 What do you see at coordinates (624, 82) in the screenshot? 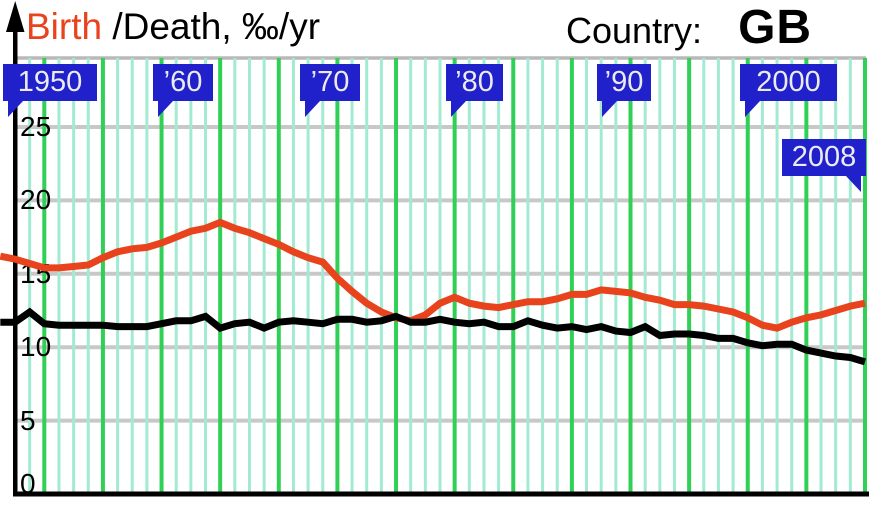
I see `year-flag-1990-label: ’90` at bounding box center [624, 82].